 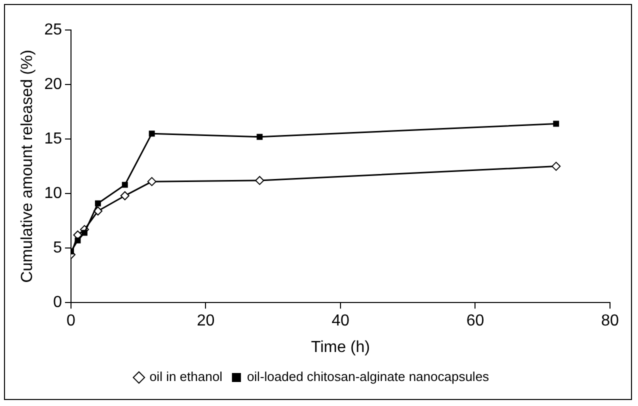 What do you see at coordinates (57, 303) in the screenshot?
I see `y-tick-label: 0` at bounding box center [57, 303].